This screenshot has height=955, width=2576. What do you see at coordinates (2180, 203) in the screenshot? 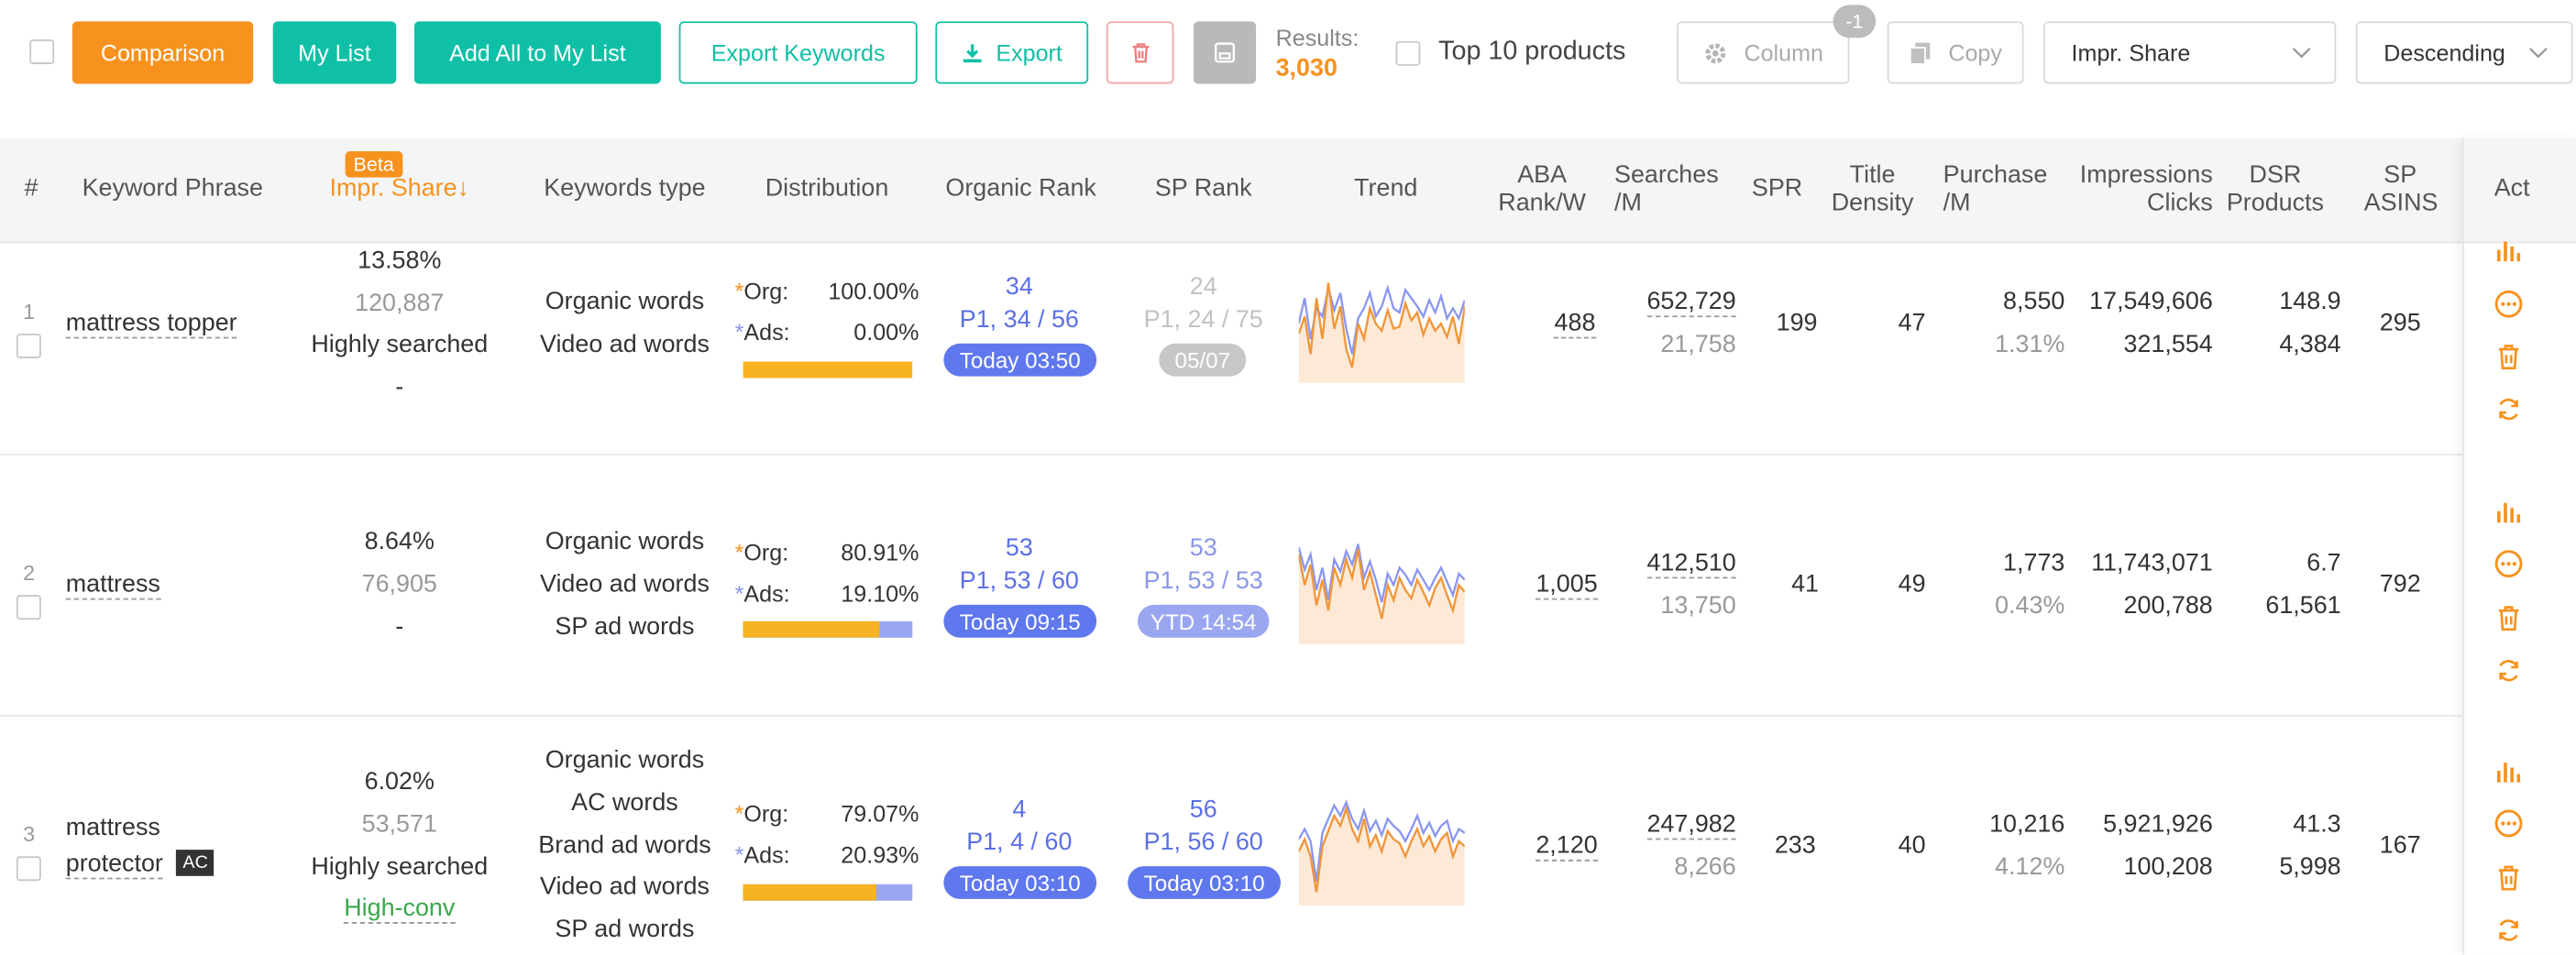
I see `header-impr-line2: Clicks` at bounding box center [2180, 203].